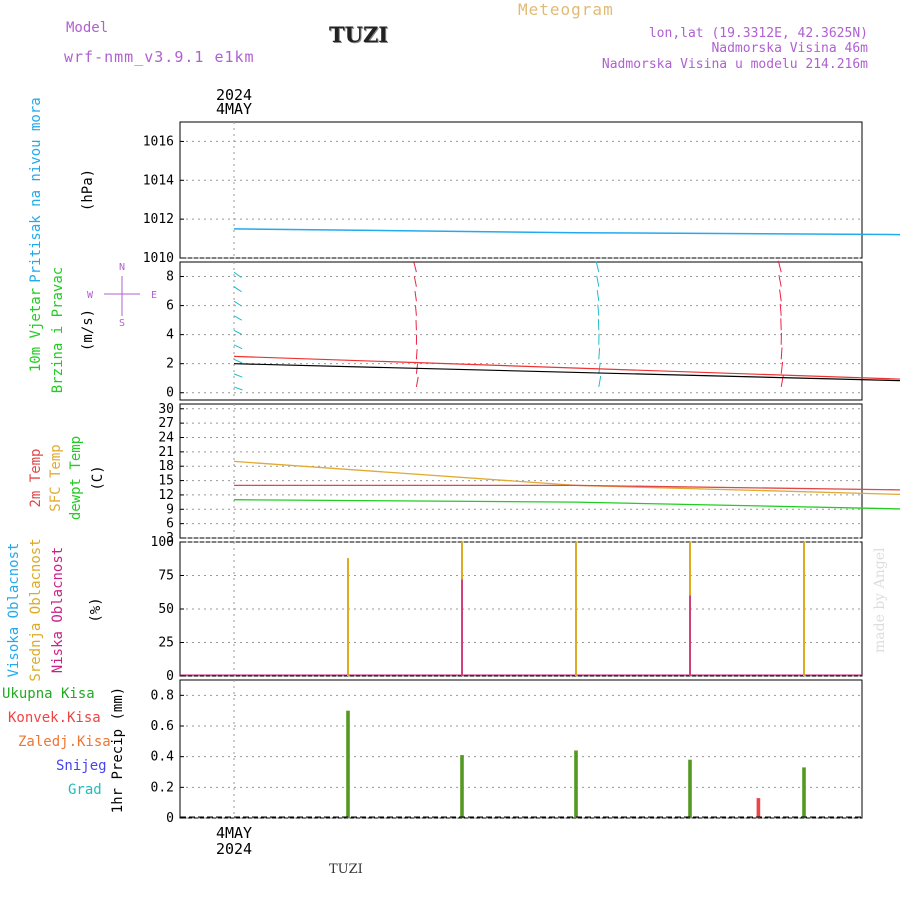 Image resolution: width=900 pixels, height=900 pixels. What do you see at coordinates (118, 750) in the screenshot?
I see `precip-axis-unit: 1hr Precip (mm)` at bounding box center [118, 750].